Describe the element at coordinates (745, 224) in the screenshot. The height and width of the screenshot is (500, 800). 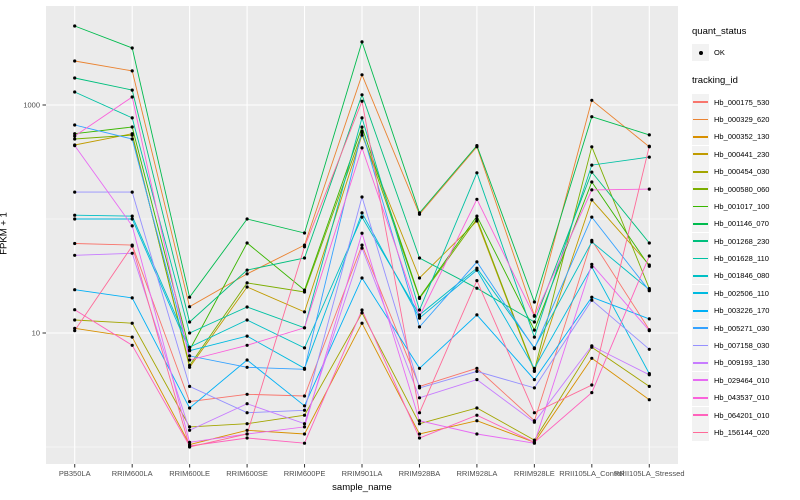
I see `legend-item-tracking-id: Hb_001146_070` at that location.